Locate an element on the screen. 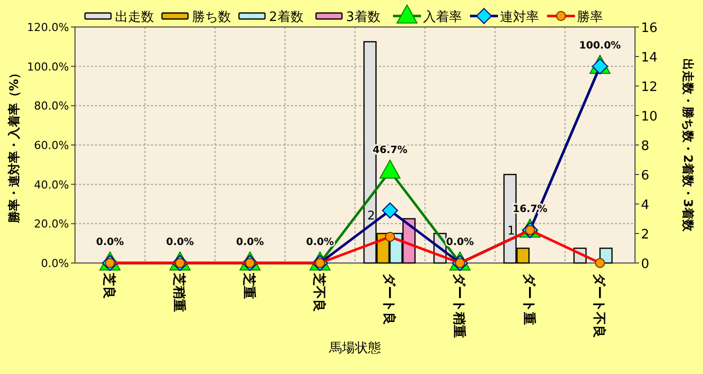  y2-axis-title: 出走数・勝ち数・2着数・3着数 is located at coordinates (688, 145).